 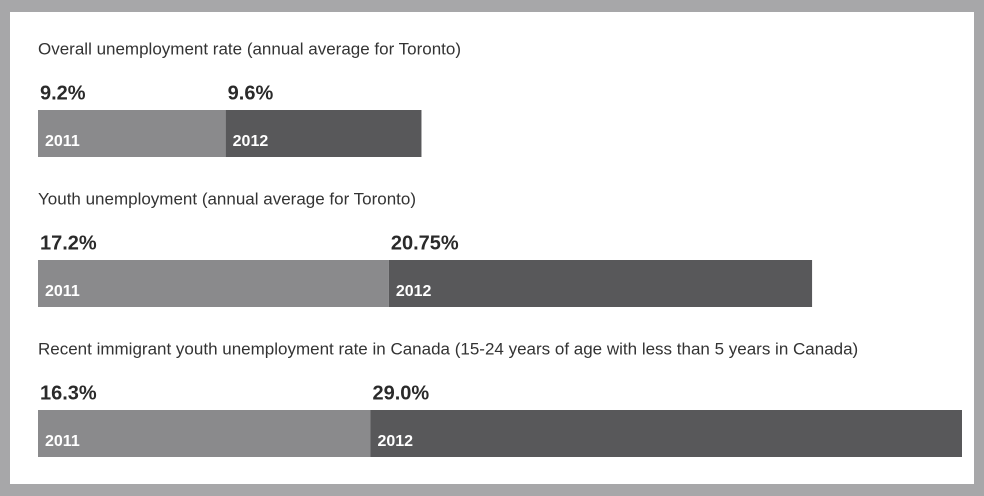 What do you see at coordinates (425, 243) in the screenshot?
I see `value-label: 20.75%` at bounding box center [425, 243].